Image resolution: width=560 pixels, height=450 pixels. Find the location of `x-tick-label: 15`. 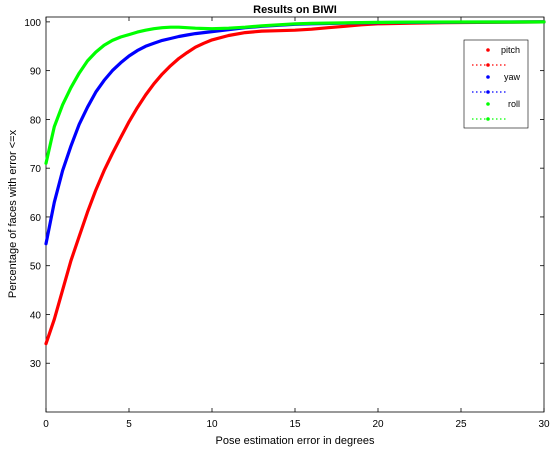

x-tick-label: 15 is located at coordinates (295, 424).